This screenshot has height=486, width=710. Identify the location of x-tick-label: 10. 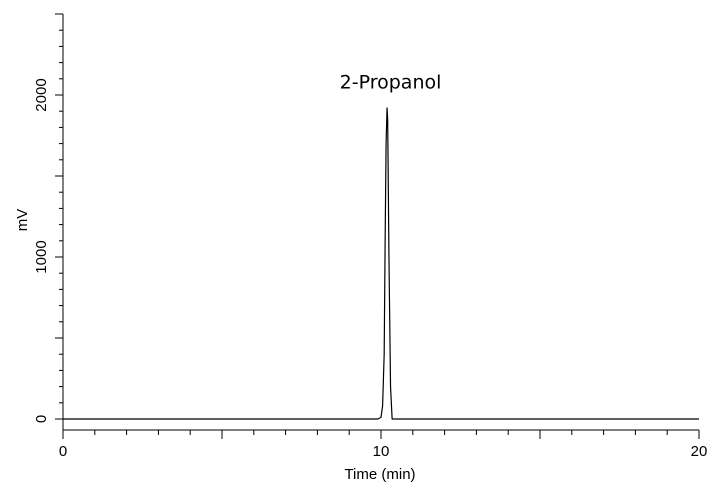
(381, 451).